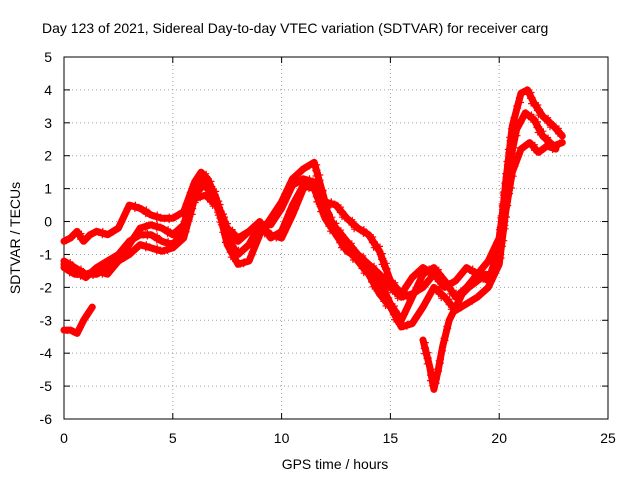  What do you see at coordinates (282, 438) in the screenshot?
I see `x-tick-label: 10` at bounding box center [282, 438].